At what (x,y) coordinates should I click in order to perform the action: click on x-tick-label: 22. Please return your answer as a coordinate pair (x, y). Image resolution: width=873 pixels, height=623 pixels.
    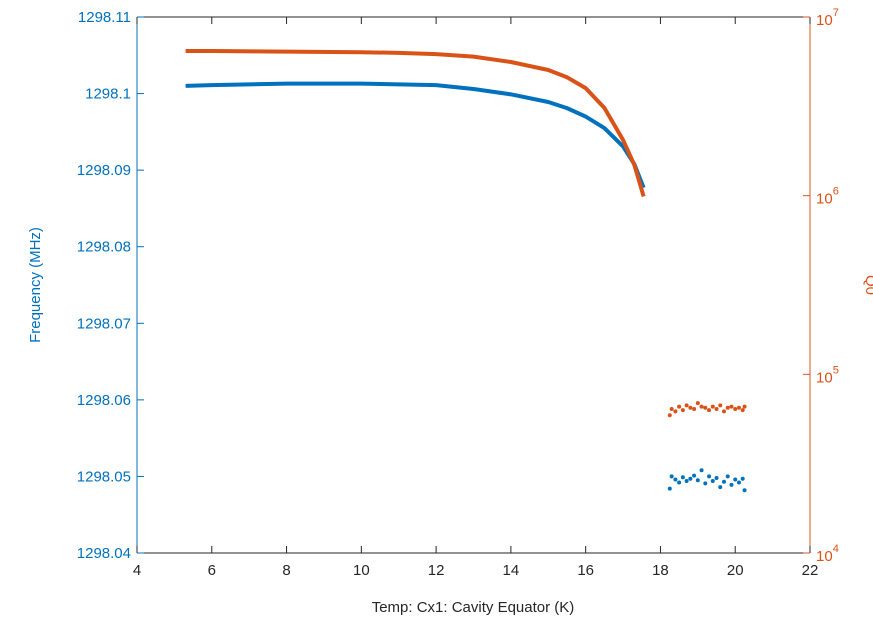
    Looking at the image, I should click on (810, 570).